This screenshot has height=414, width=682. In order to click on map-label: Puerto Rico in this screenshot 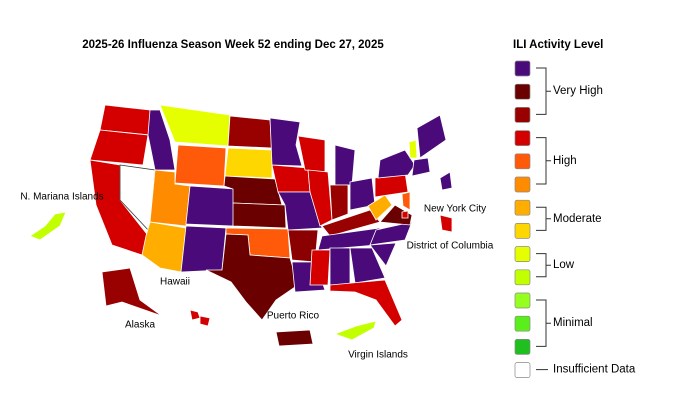, I will do `click(293, 316)`.